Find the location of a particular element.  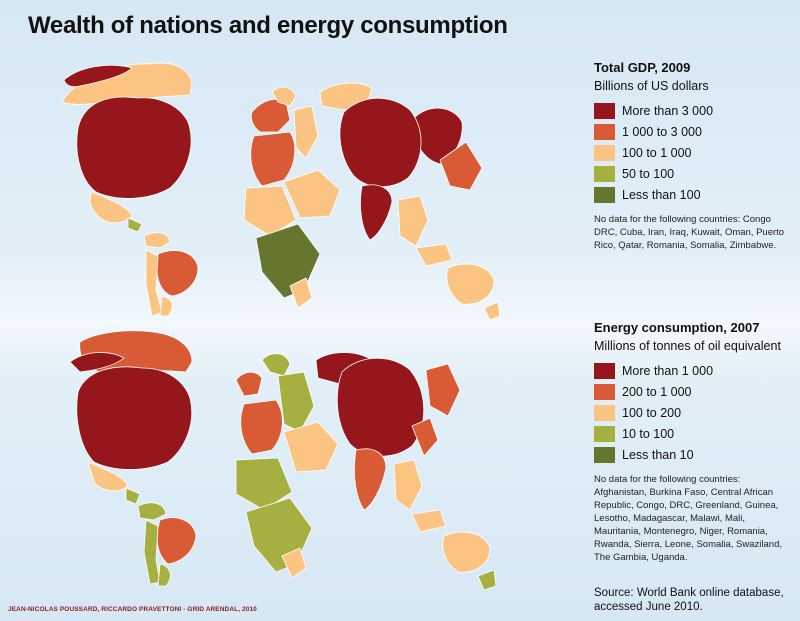

region-uk is located at coordinates (249, 384).